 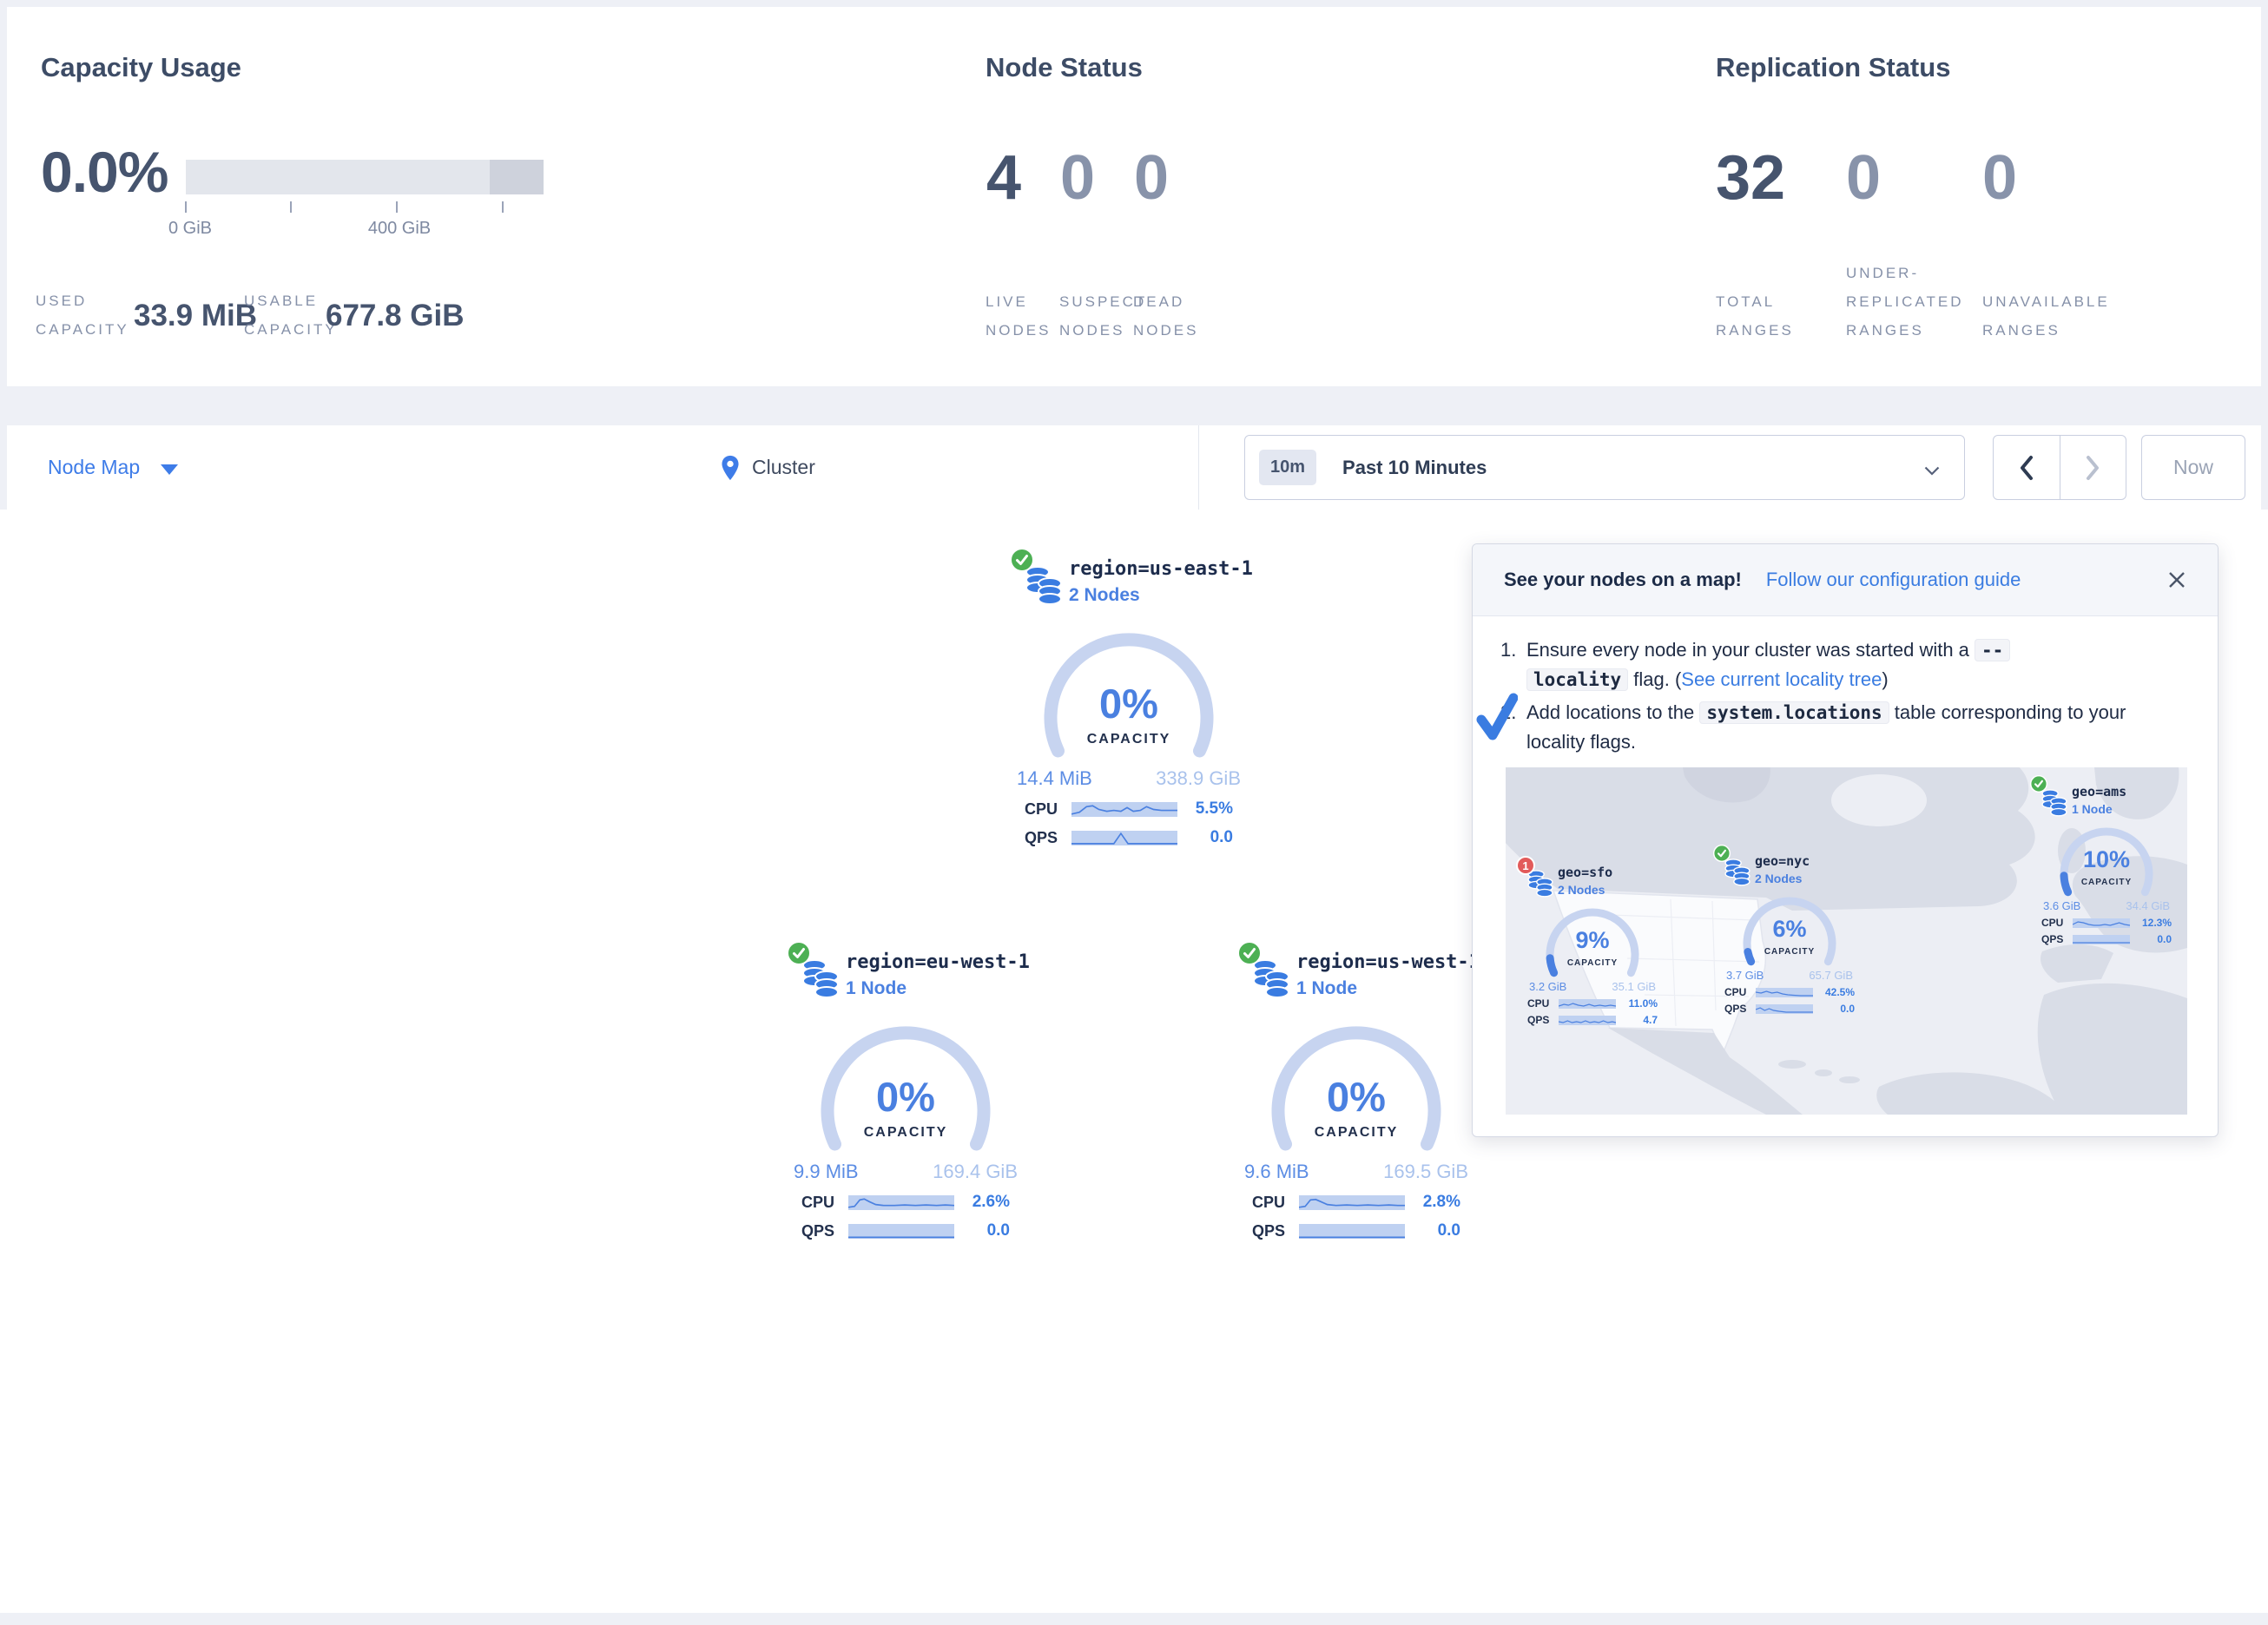 What do you see at coordinates (2193, 467) in the screenshot?
I see `now-button: Now` at bounding box center [2193, 467].